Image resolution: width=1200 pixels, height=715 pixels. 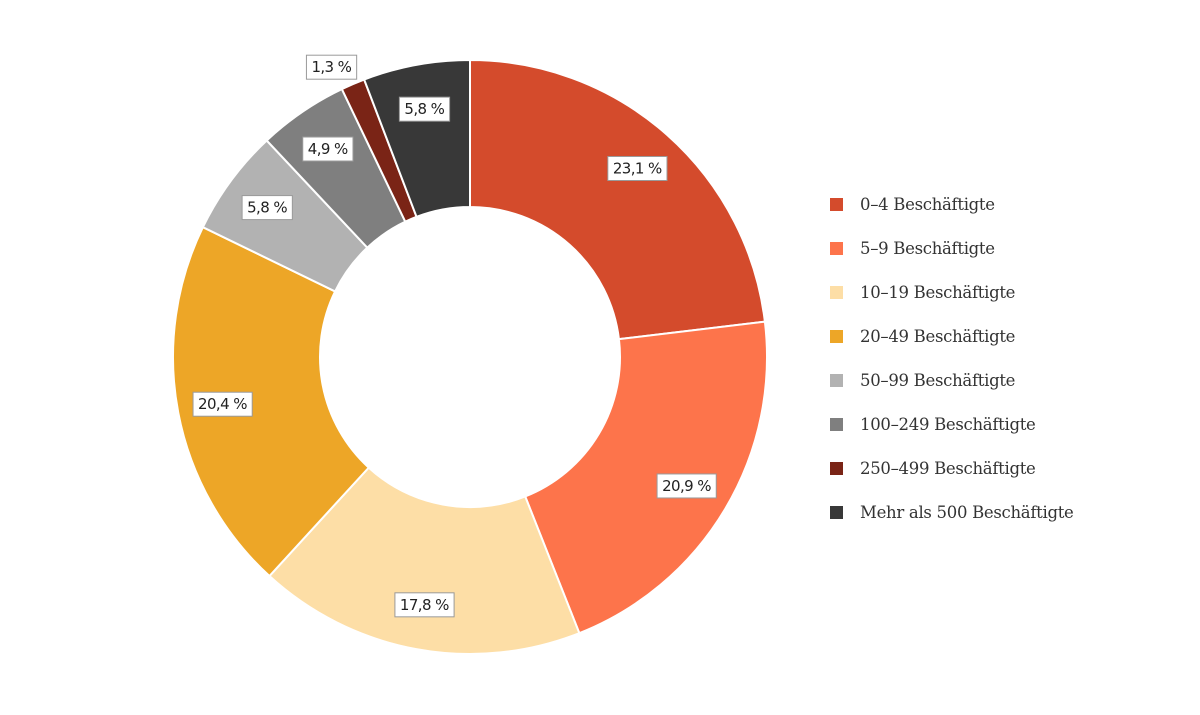 What do you see at coordinates (938, 336) in the screenshot?
I see `legend-label: 20–49 Beschäftigte` at bounding box center [938, 336].